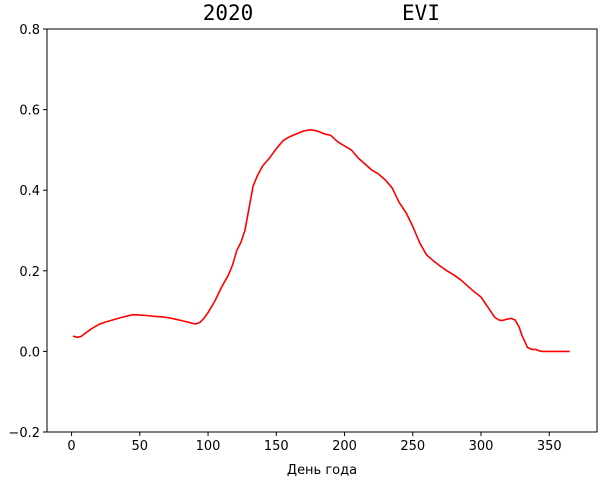  I want to click on x-tick-label: 0, so click(71, 446).